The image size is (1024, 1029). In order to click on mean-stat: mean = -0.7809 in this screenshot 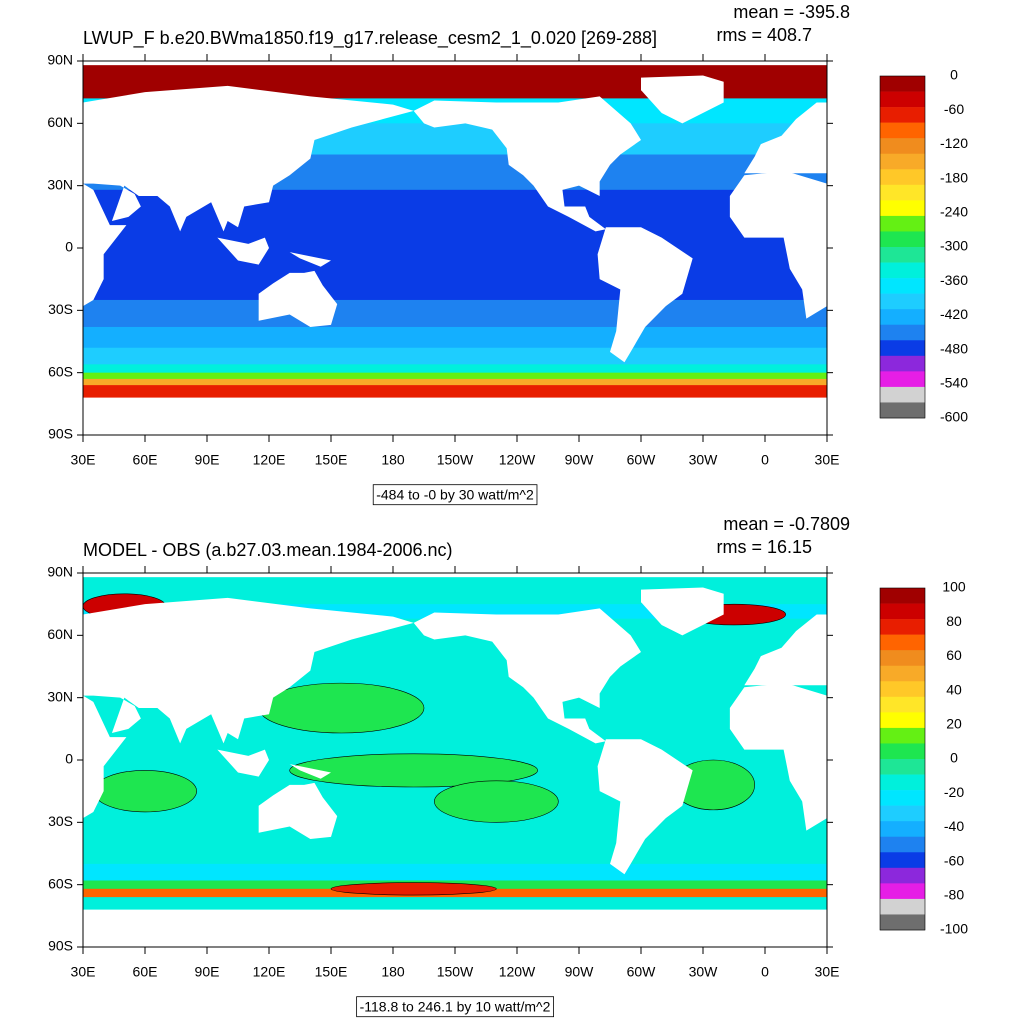, I will do `click(786, 524)`.